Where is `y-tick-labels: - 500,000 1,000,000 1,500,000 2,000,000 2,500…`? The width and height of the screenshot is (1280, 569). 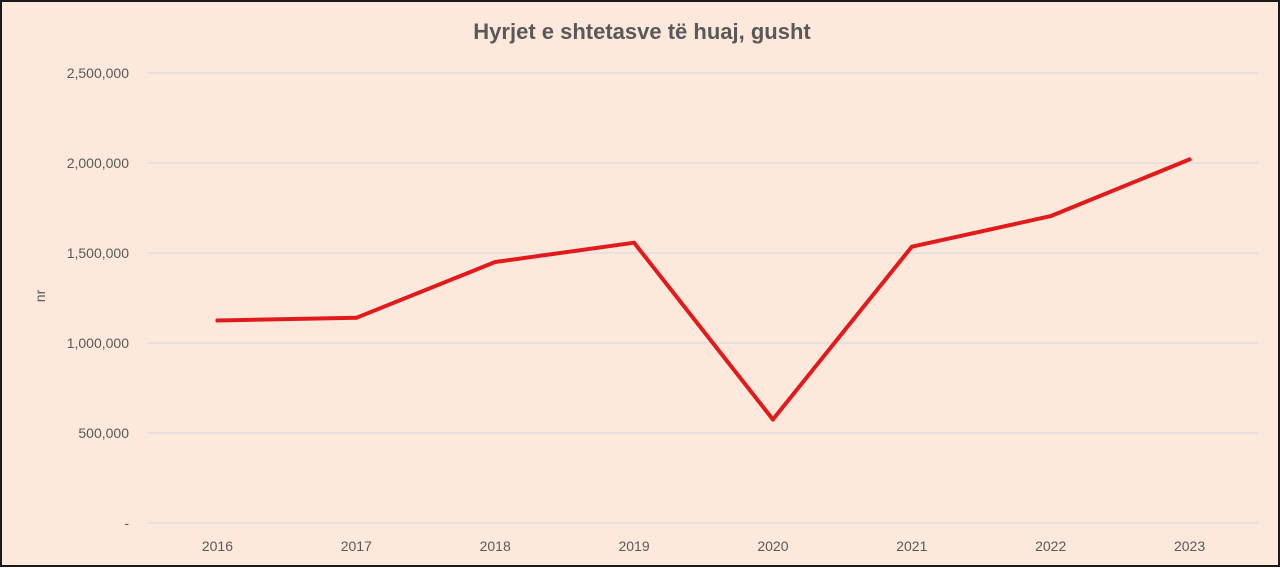
y-tick-labels: - 500,000 1,000,000 1,500,000 2,000,000 2,500… is located at coordinates (98, 298).